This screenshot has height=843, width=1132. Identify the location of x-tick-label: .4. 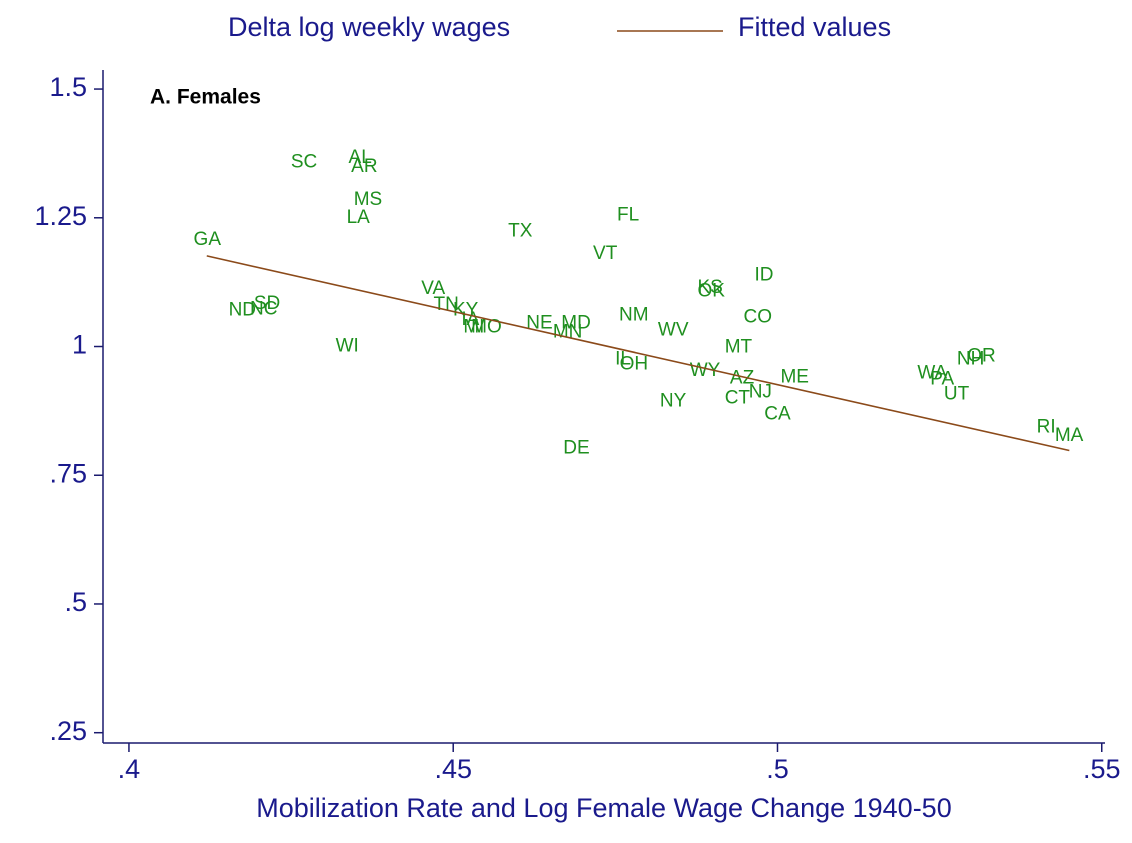
(129, 769).